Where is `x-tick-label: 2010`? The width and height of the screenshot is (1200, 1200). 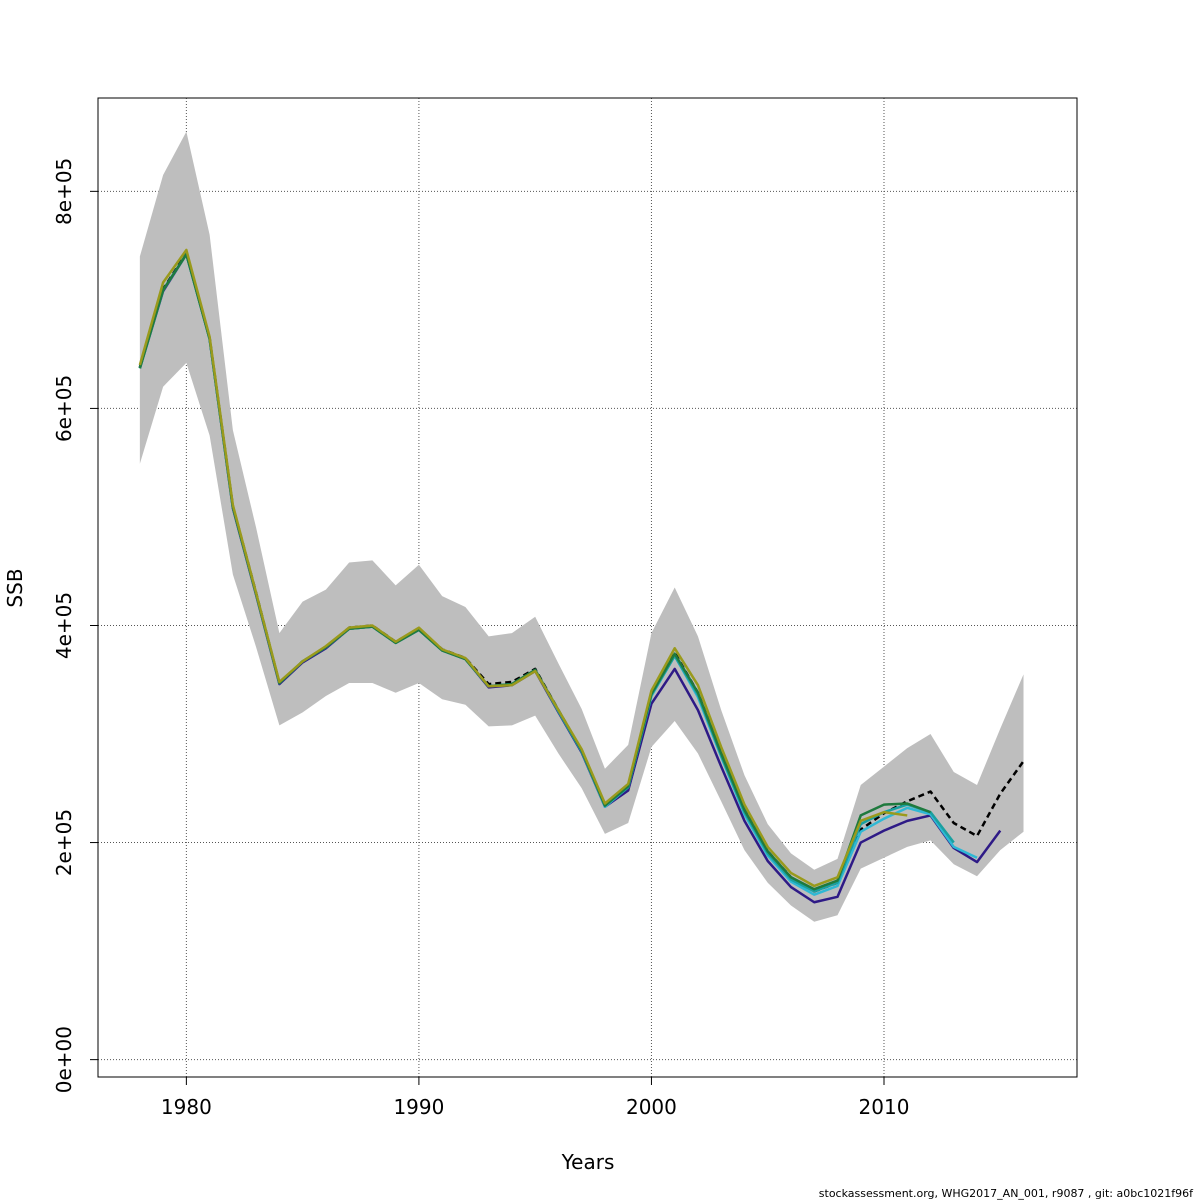 x-tick-label: 2010 is located at coordinates (884, 1107).